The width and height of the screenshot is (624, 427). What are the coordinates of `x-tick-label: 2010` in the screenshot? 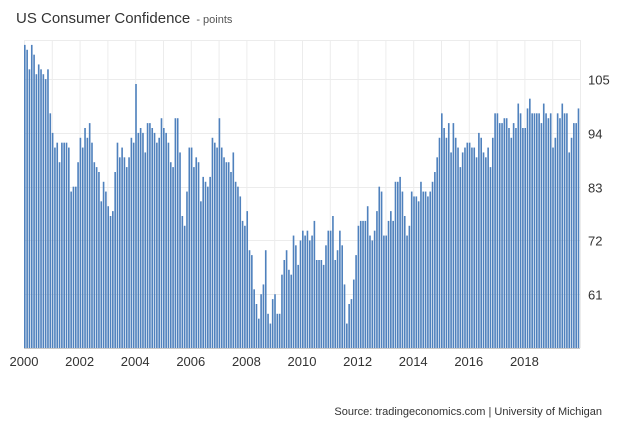 It's located at (302, 361).